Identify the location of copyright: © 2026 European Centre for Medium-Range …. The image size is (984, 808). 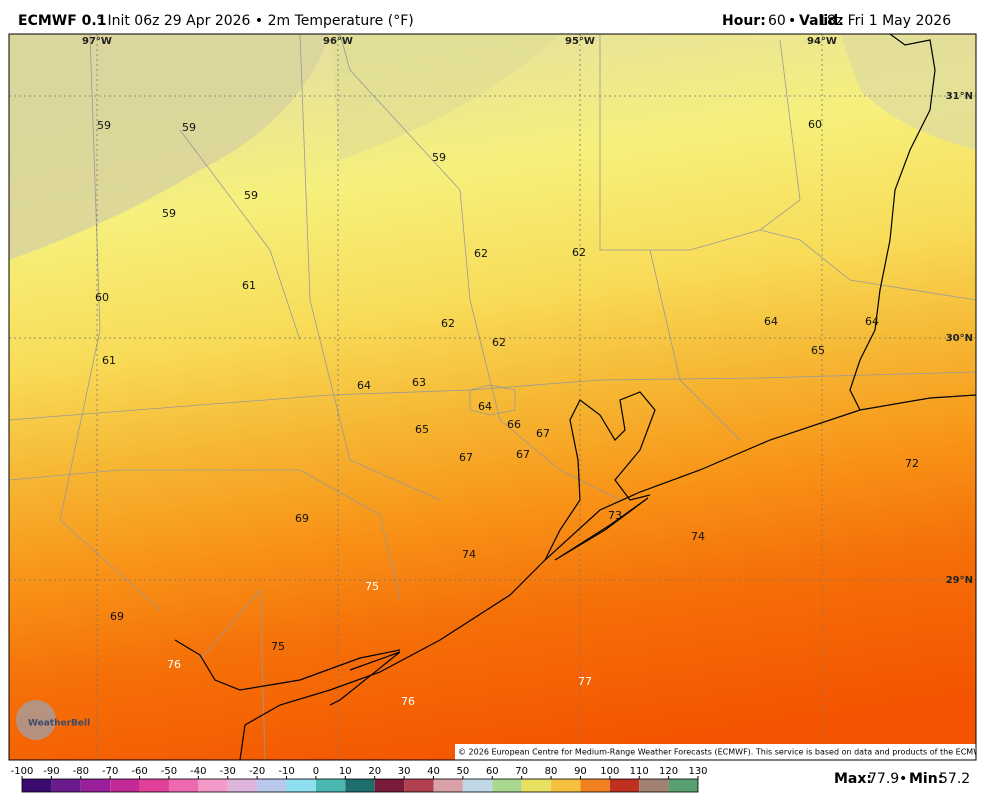
(721, 752).